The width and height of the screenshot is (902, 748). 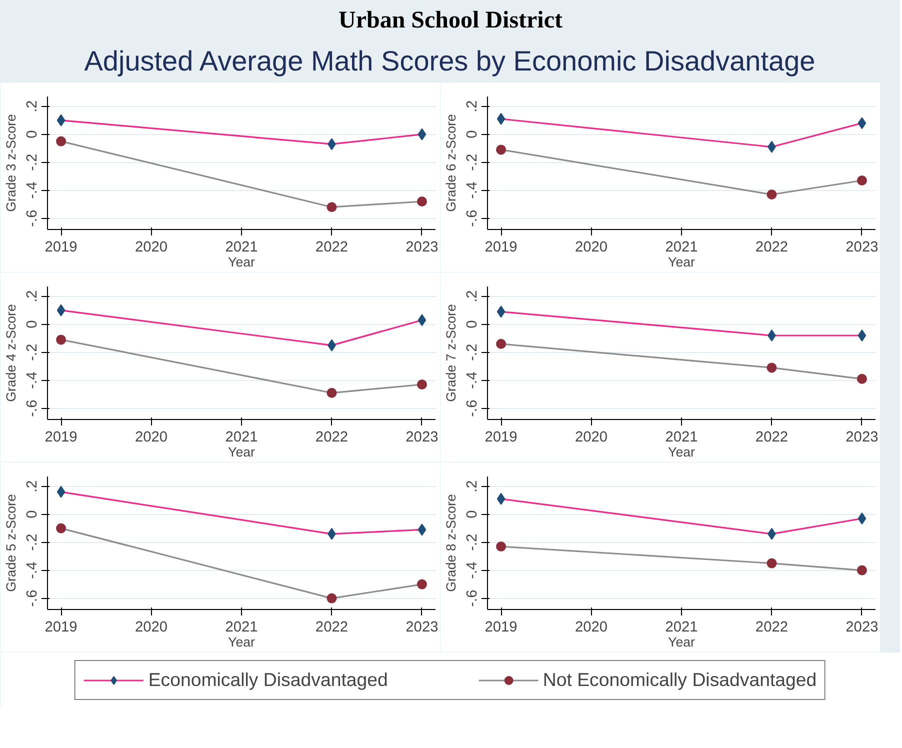 What do you see at coordinates (11, 353) in the screenshot?
I see `y-axis-title: Grade 4 z-Score` at bounding box center [11, 353].